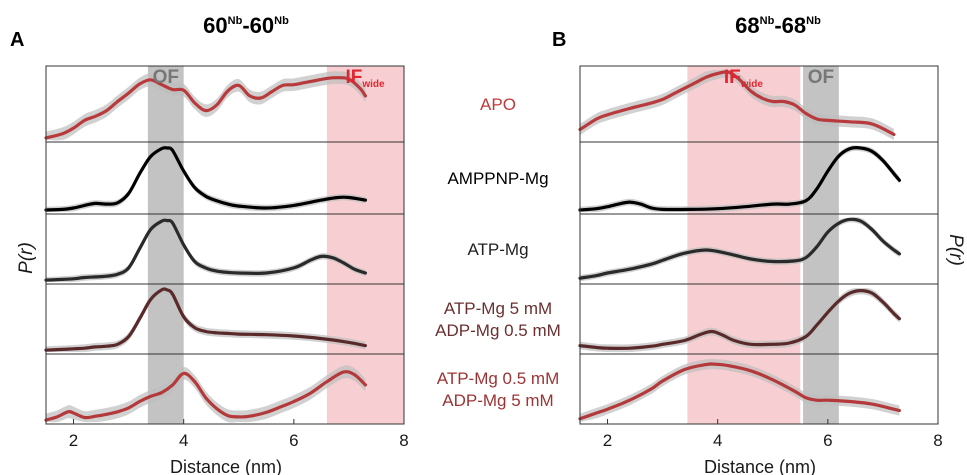 The image size is (967, 475). Describe the element at coordinates (498, 308) in the screenshot. I see `condition-label: ATP-Mg 5 mM` at that location.